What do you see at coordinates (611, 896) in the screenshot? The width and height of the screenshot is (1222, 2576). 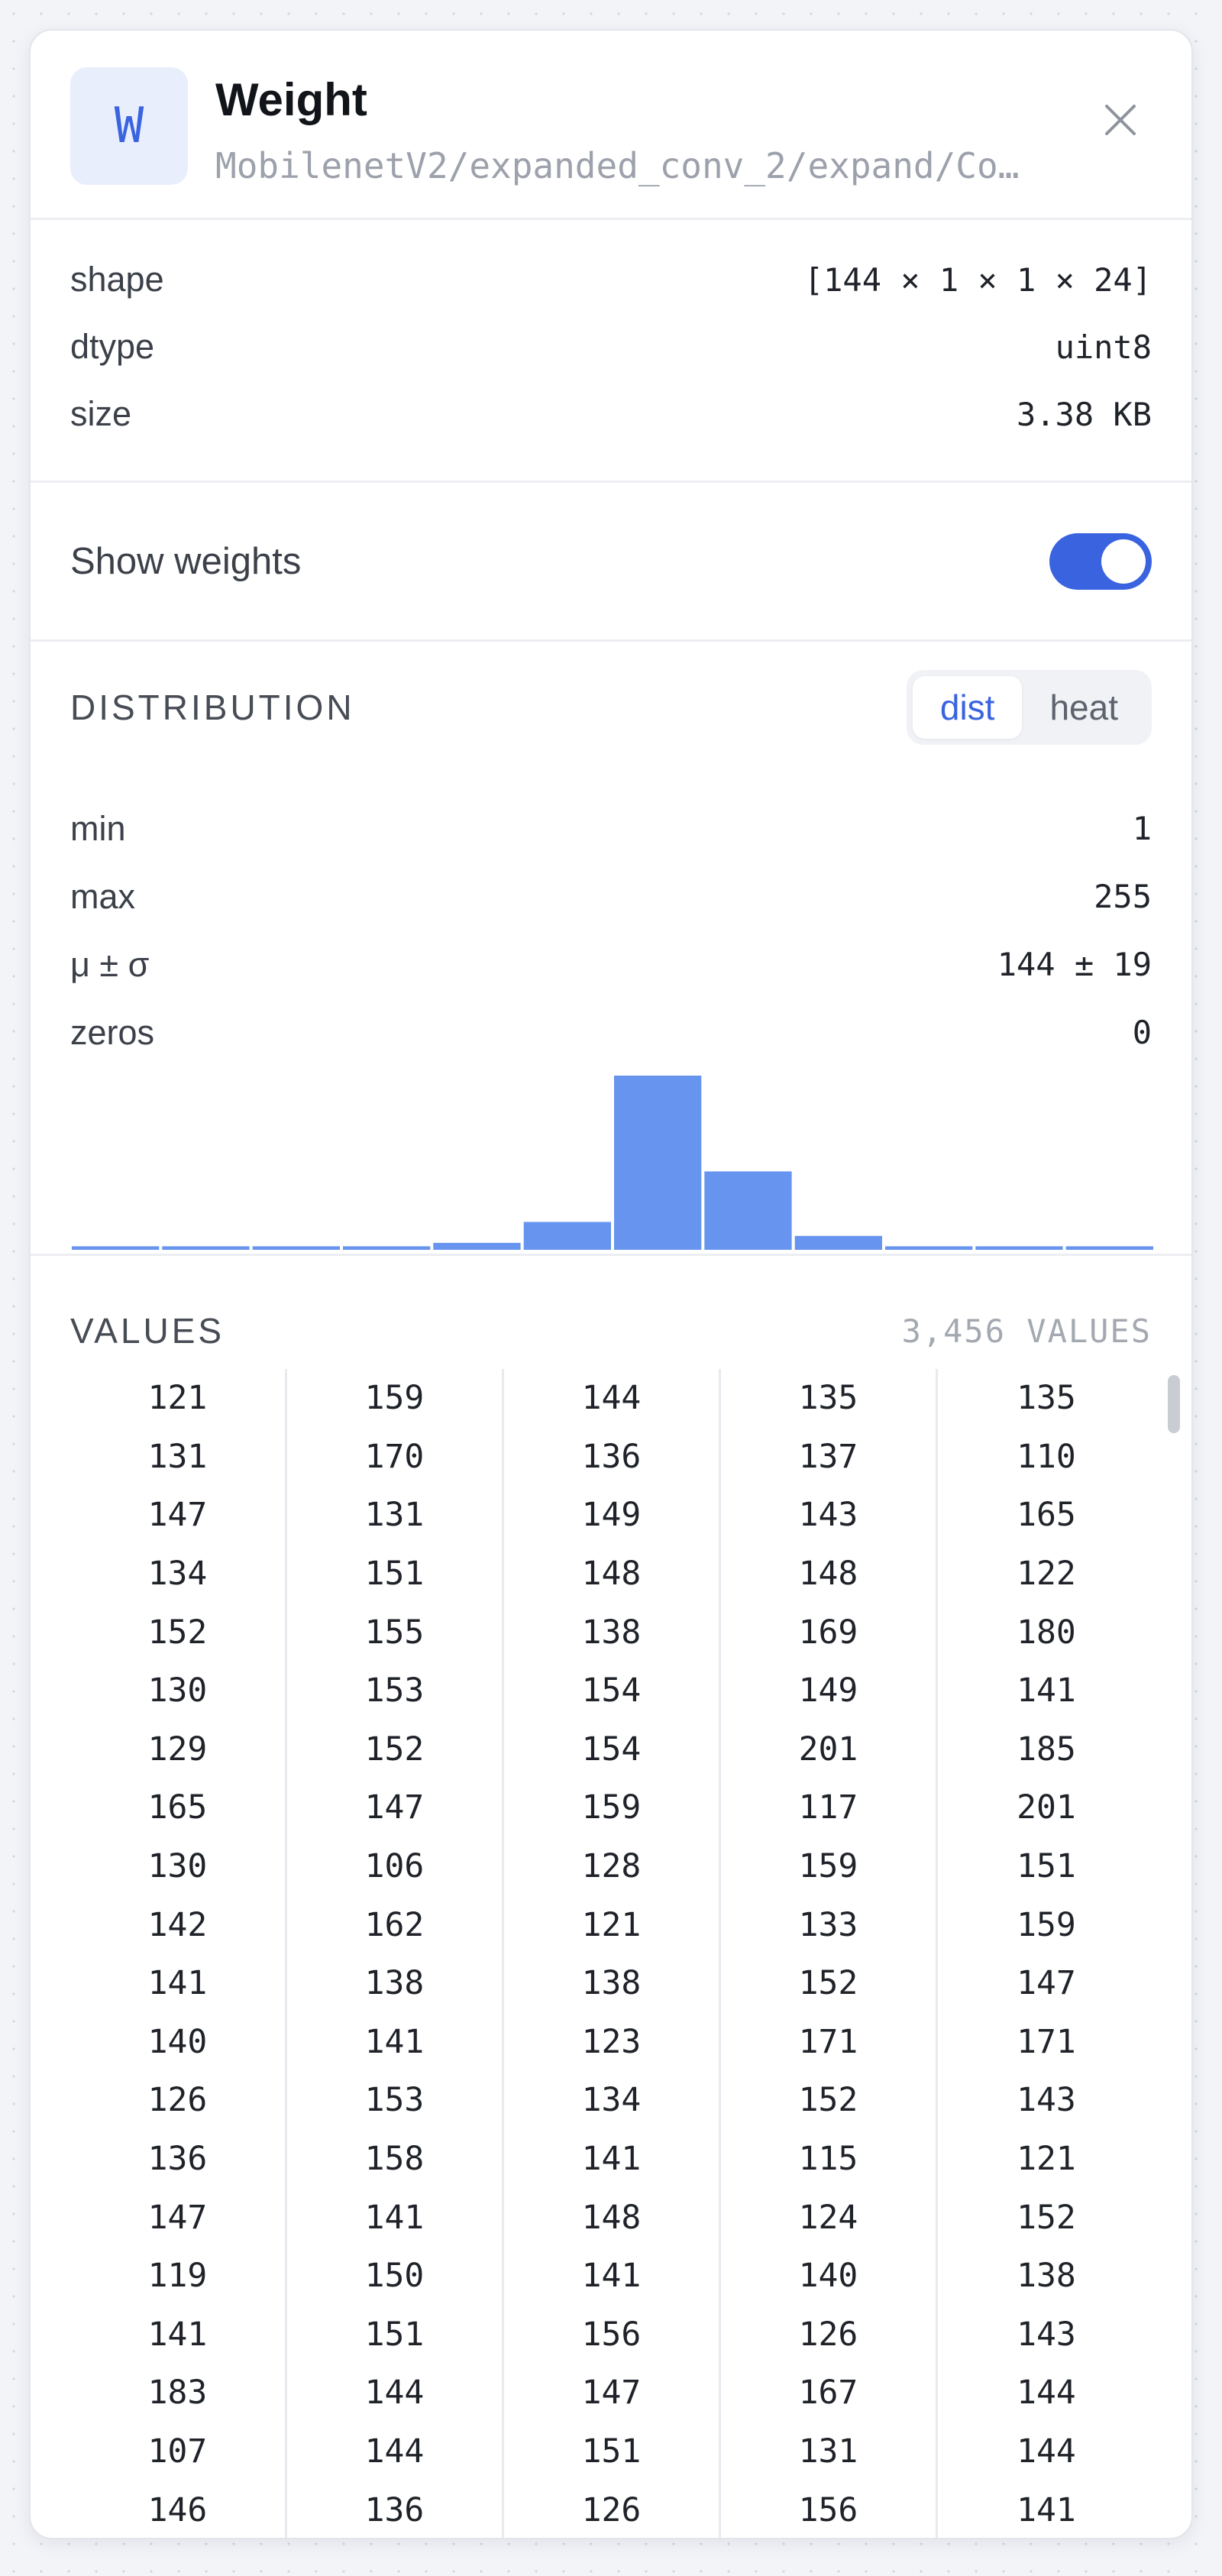 I see `stat-row-max: max 255` at bounding box center [611, 896].